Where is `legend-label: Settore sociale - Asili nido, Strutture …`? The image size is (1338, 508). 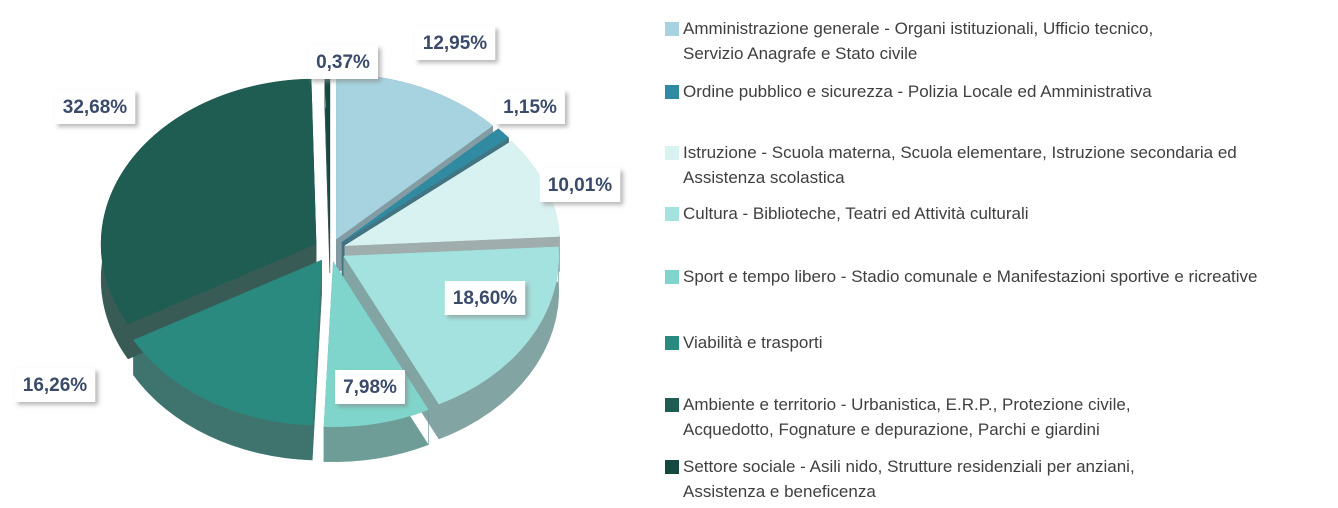
legend-label: Settore sociale - Asili nido, Strutture … is located at coordinates (909, 479).